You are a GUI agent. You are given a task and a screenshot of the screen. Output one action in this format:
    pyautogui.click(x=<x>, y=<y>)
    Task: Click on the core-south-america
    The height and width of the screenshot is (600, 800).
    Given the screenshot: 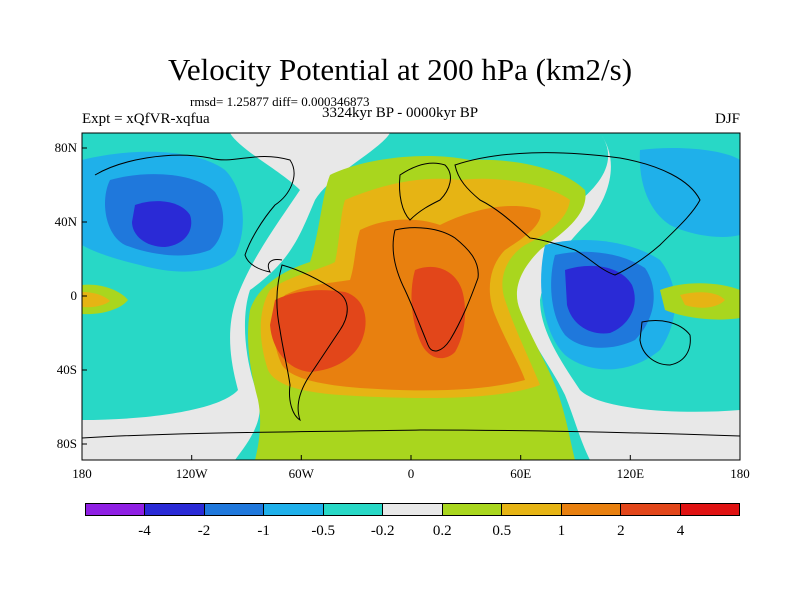 What is the action you would take?
    pyautogui.click(x=318, y=331)
    